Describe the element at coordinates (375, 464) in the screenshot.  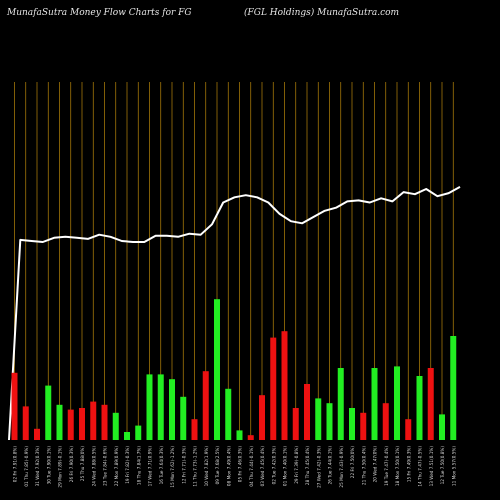
I see `x-tick-label: 20 Wed 7.47(0%)` at that location.